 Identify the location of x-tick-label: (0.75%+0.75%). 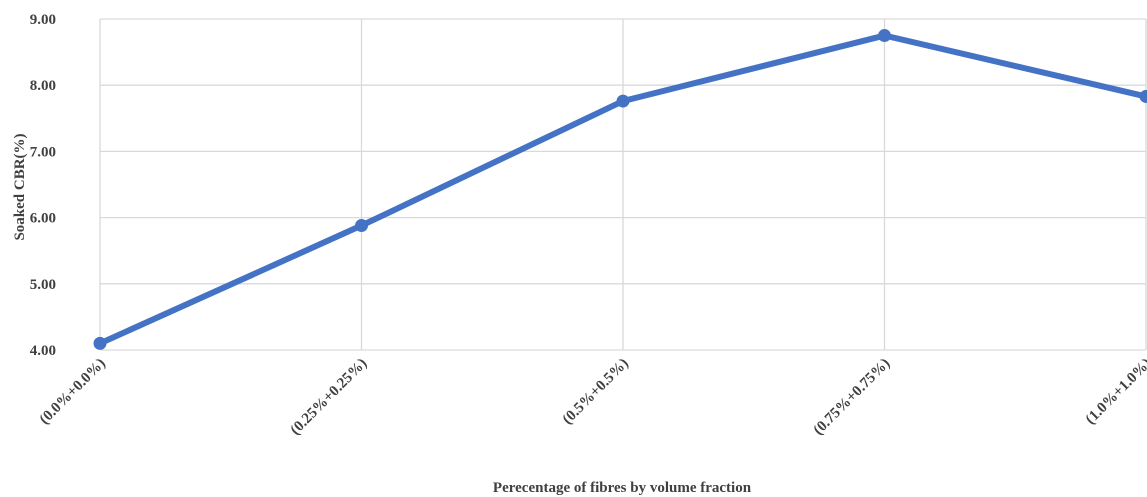
(852, 397).